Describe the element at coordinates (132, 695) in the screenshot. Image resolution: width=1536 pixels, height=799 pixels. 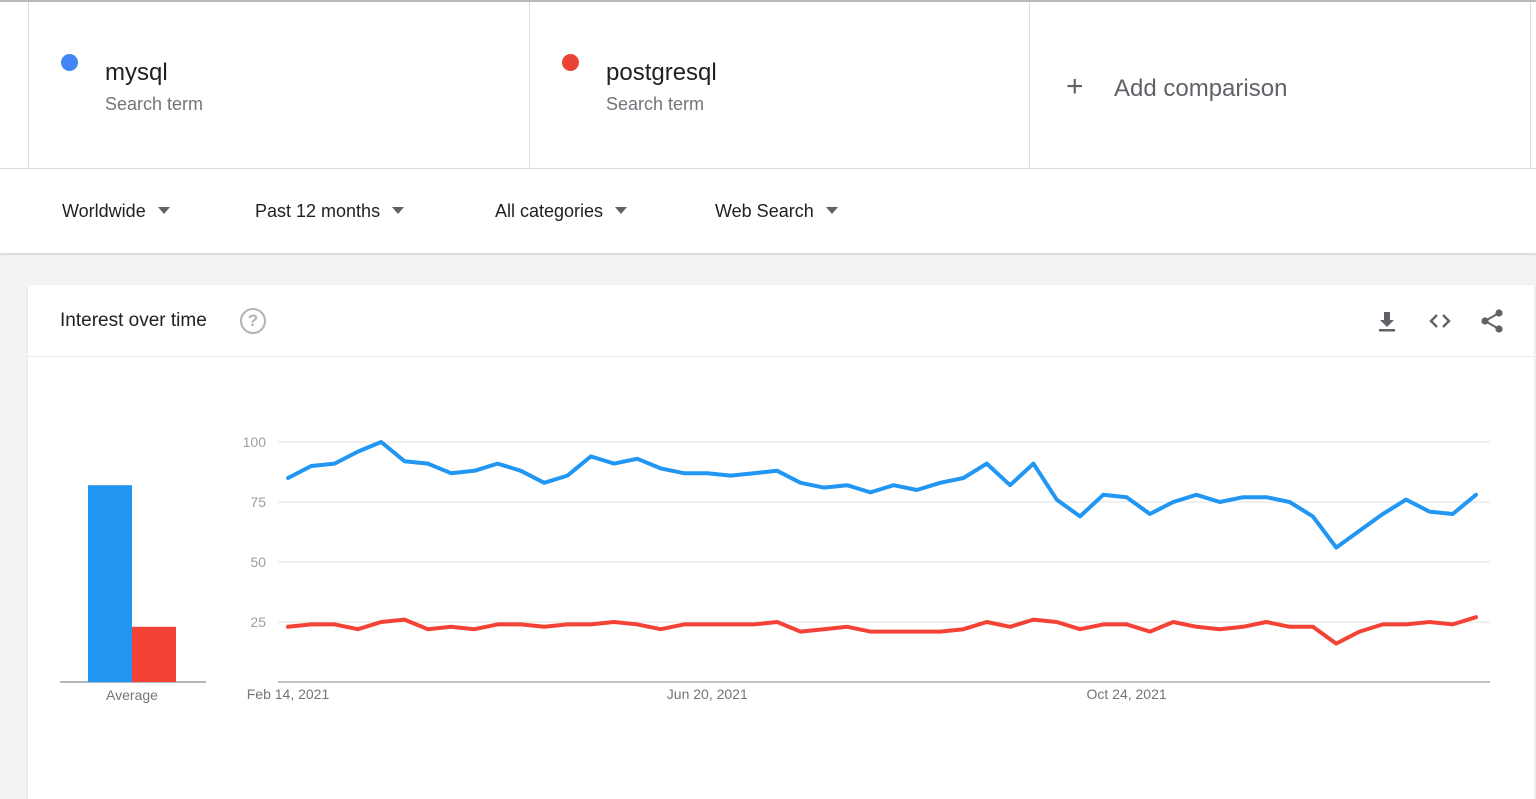
I see `average-label: Average` at that location.